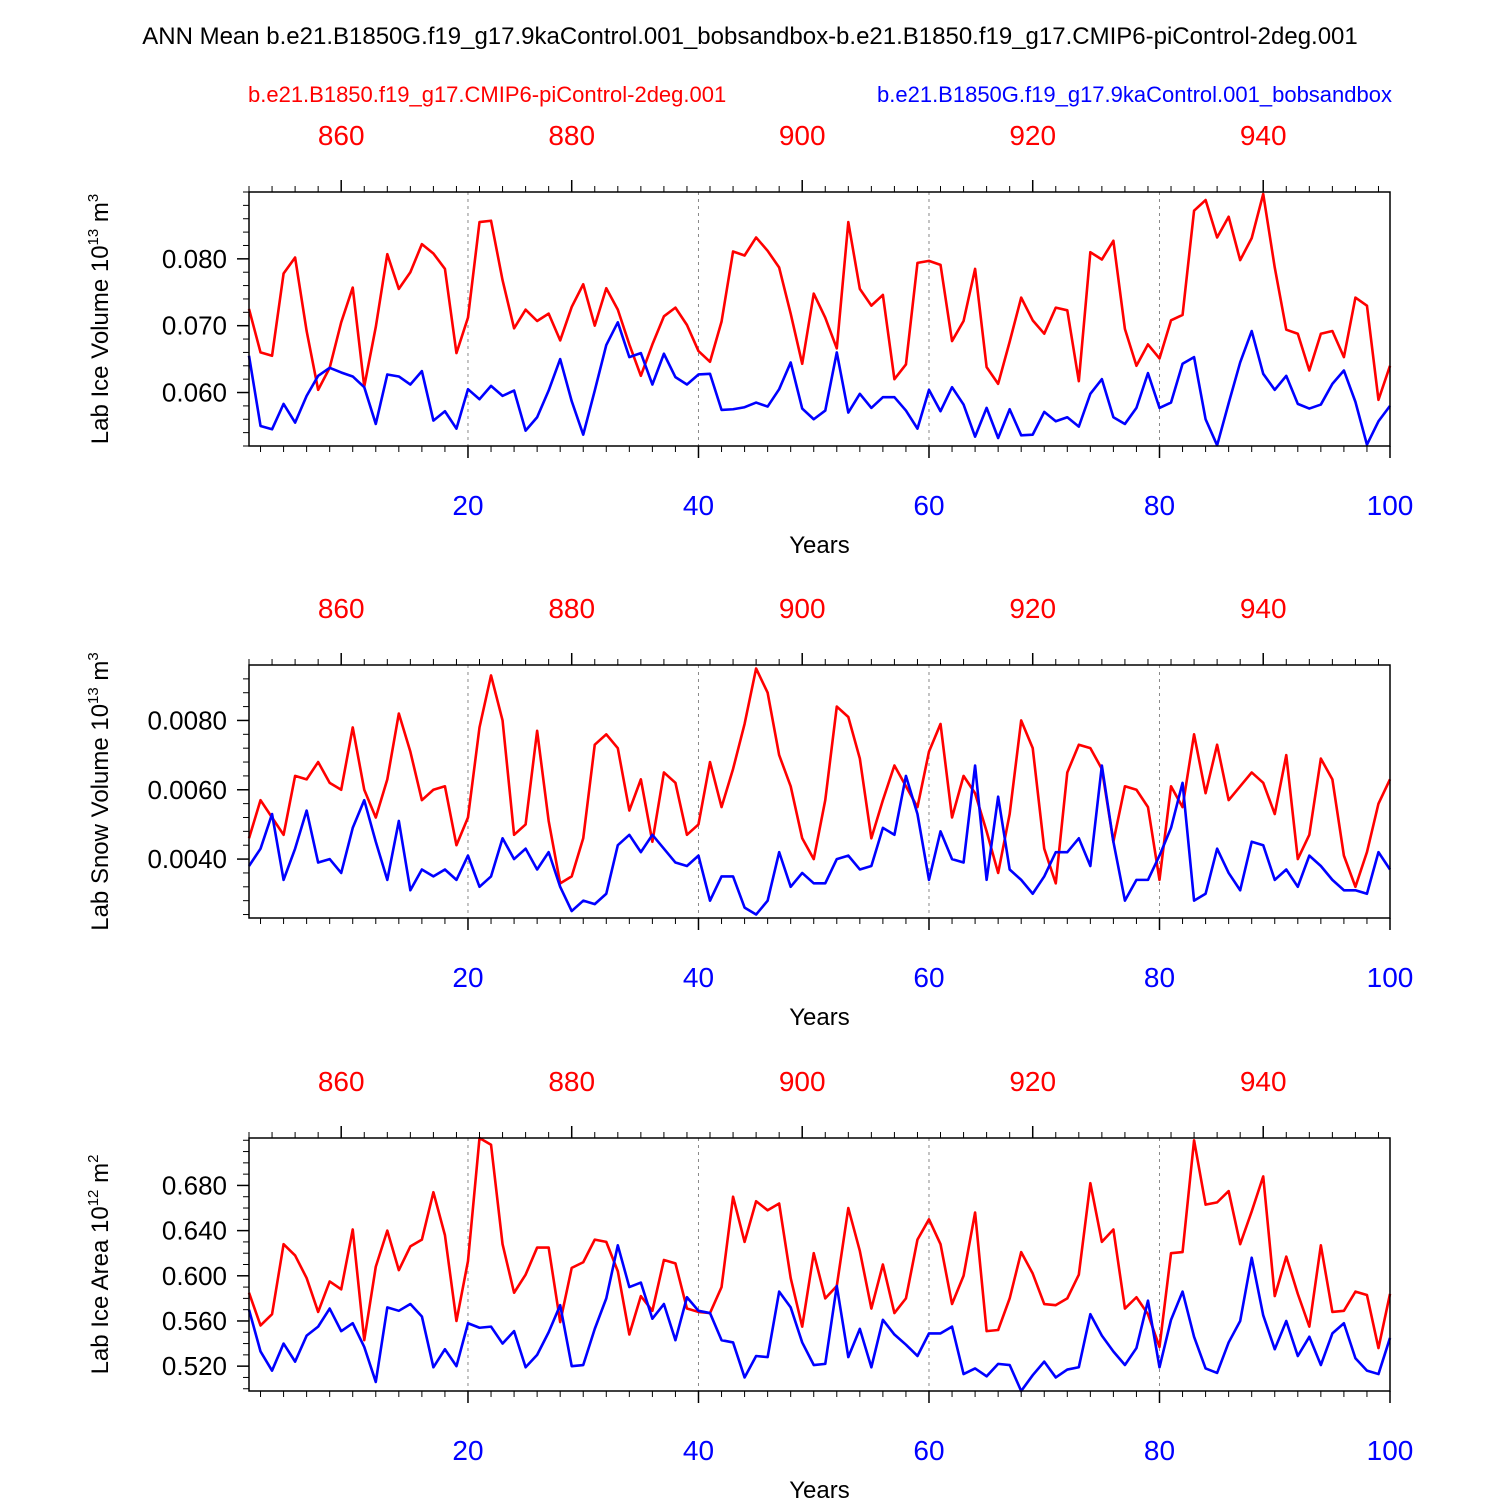 Image resolution: width=1500 pixels, height=1500 pixels. Describe the element at coordinates (194, 1321) in the screenshot. I see `y-tick-label: 0.560` at that location.